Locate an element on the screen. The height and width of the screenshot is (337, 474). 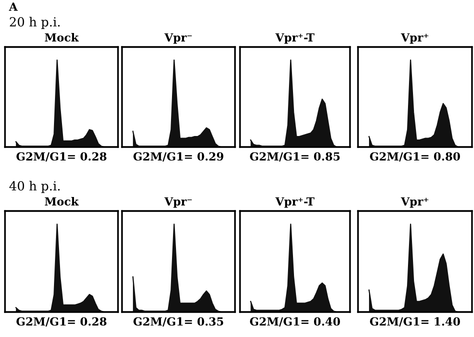
text: G2M/G1= 0.80 is located at coordinates (415, 157).